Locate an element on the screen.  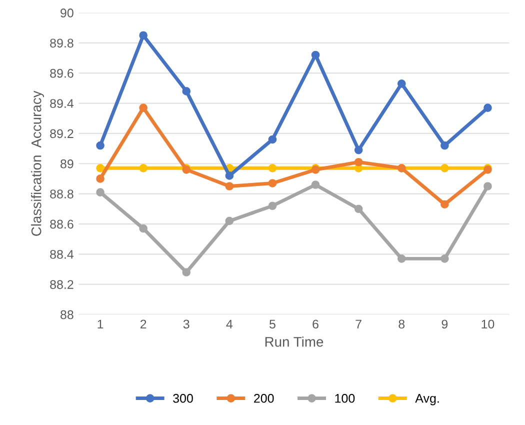
y-tick-label: 89.6 is located at coordinates (62, 73).